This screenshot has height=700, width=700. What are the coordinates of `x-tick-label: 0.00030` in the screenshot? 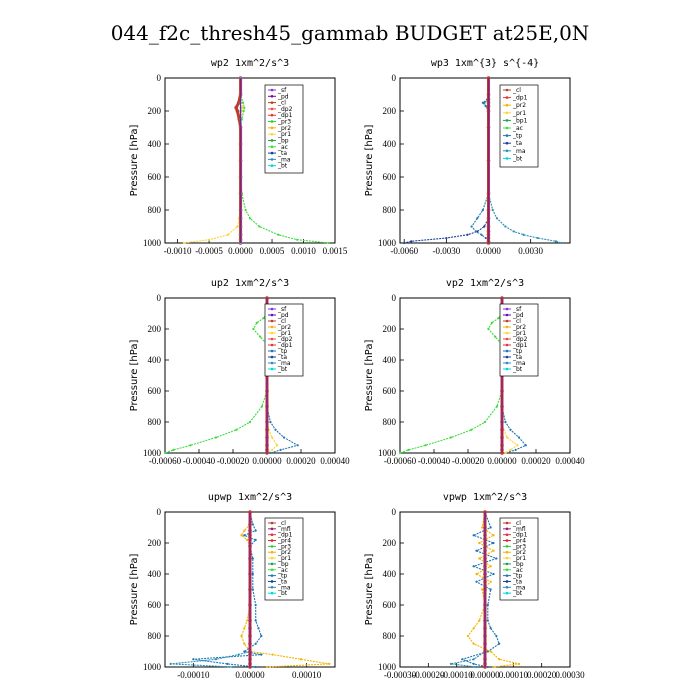 It's located at (570, 675).